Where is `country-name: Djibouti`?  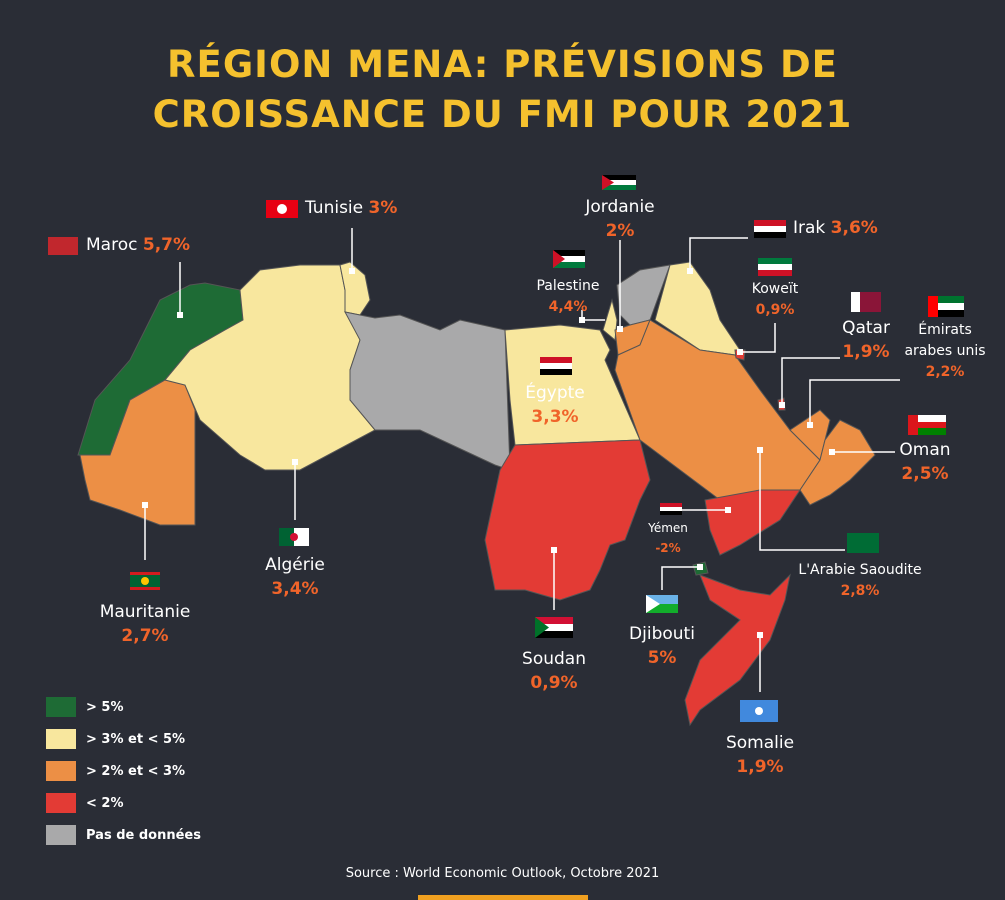
country-name: Djibouti is located at coordinates (662, 634).